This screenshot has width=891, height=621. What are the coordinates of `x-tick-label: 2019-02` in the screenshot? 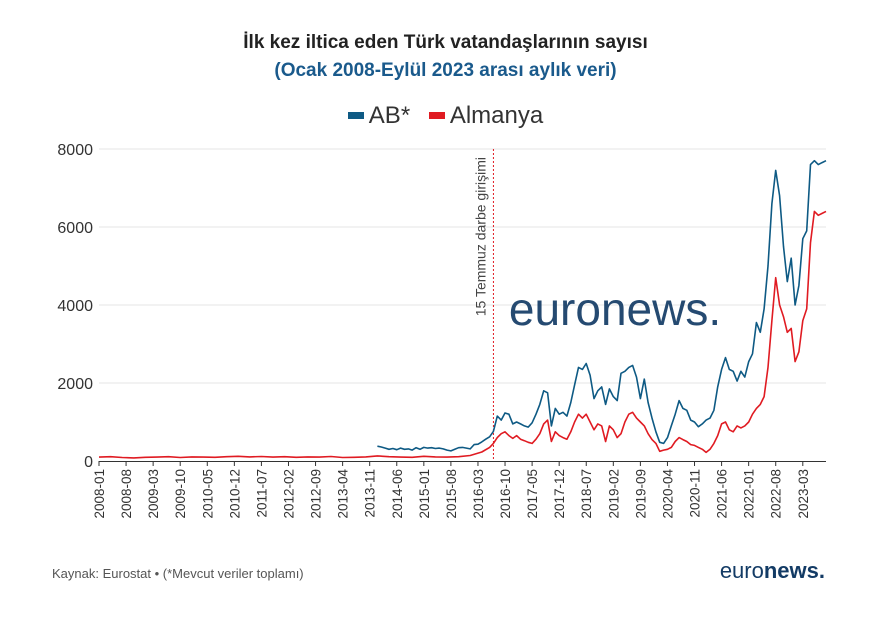 It's located at (613, 494).